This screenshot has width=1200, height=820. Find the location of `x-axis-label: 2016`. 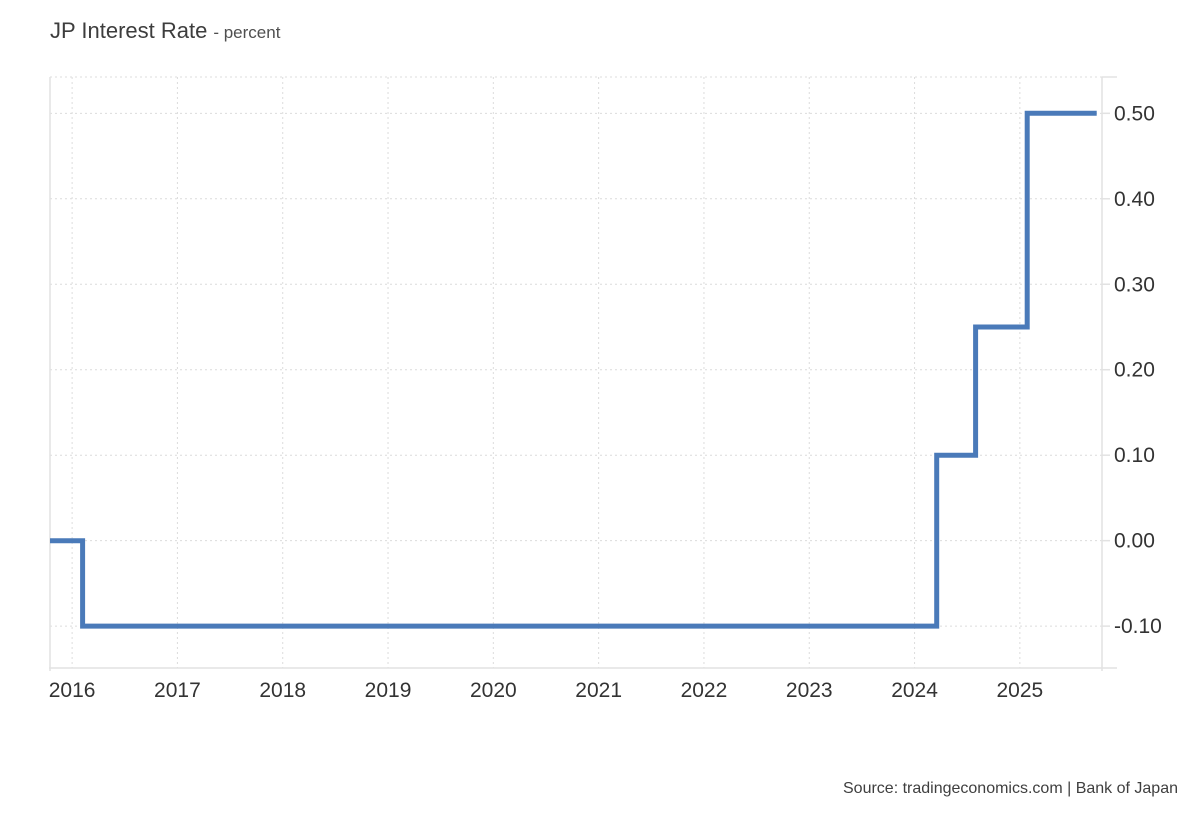

x-axis-label: 2016 is located at coordinates (72, 690).